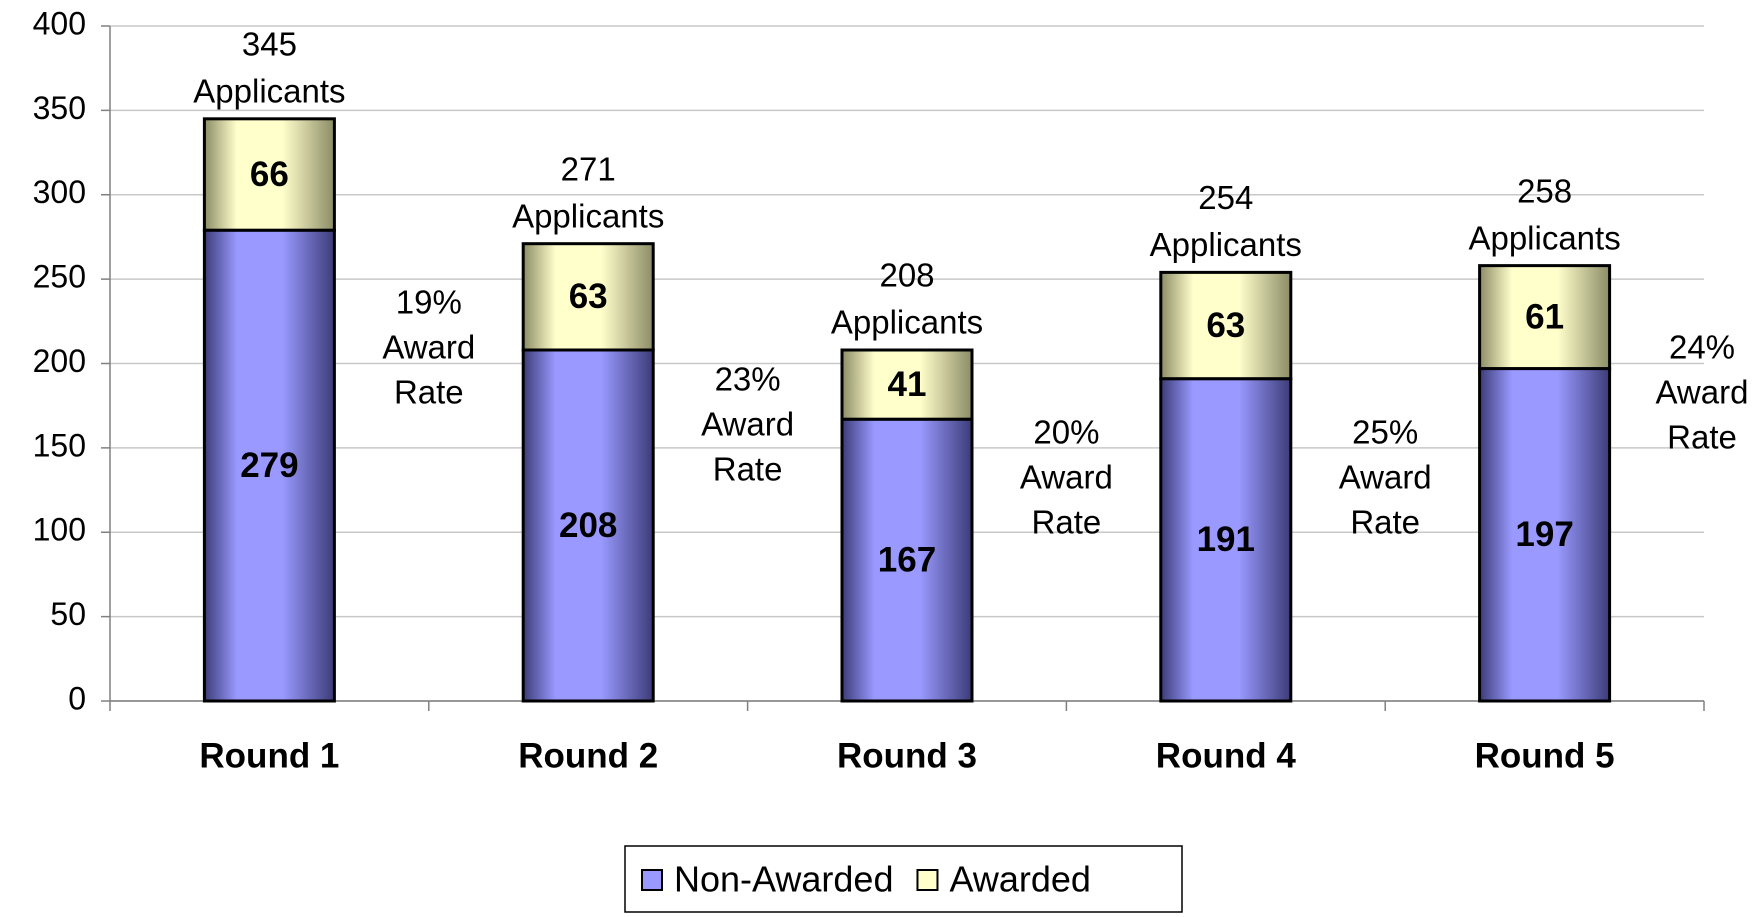 The width and height of the screenshot is (1763, 917). I want to click on x-tick-label: Round 4, so click(1226, 755).